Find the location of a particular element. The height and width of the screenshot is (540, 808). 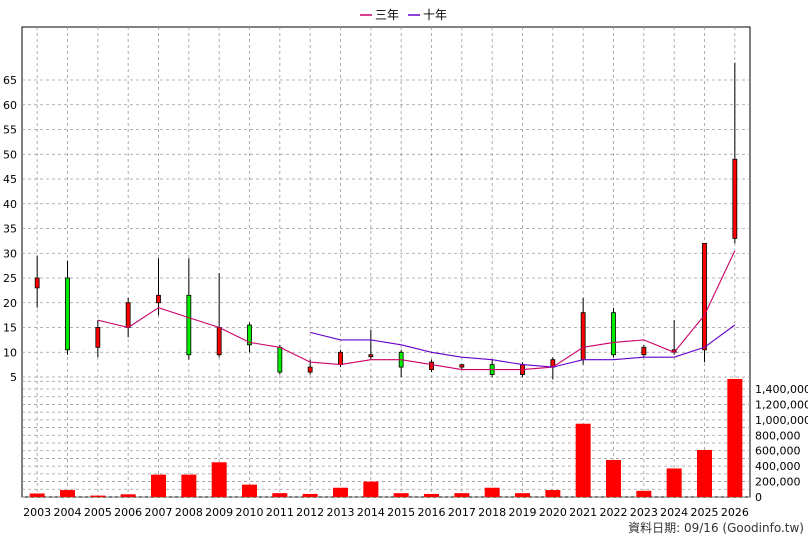

x-tick-label: 2014 is located at coordinates (371, 512).